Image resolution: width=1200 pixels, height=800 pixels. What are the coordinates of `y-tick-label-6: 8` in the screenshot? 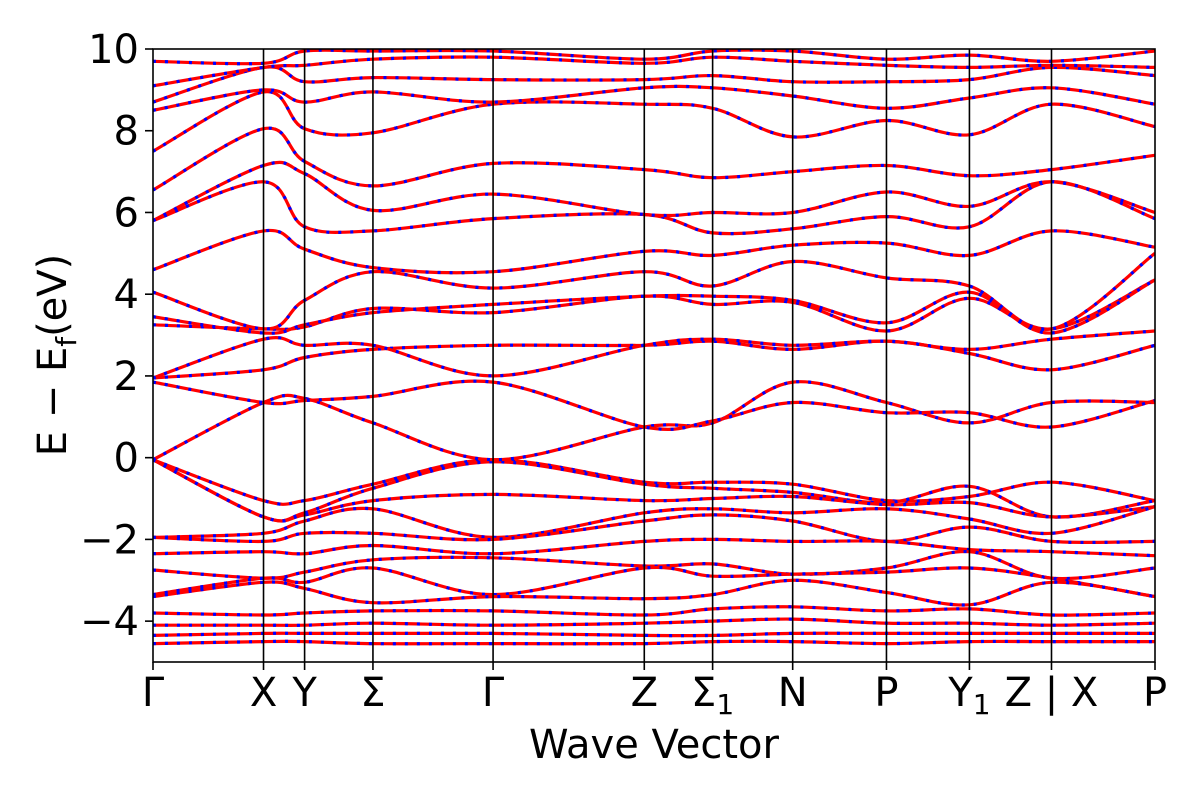 It's located at (126, 132).